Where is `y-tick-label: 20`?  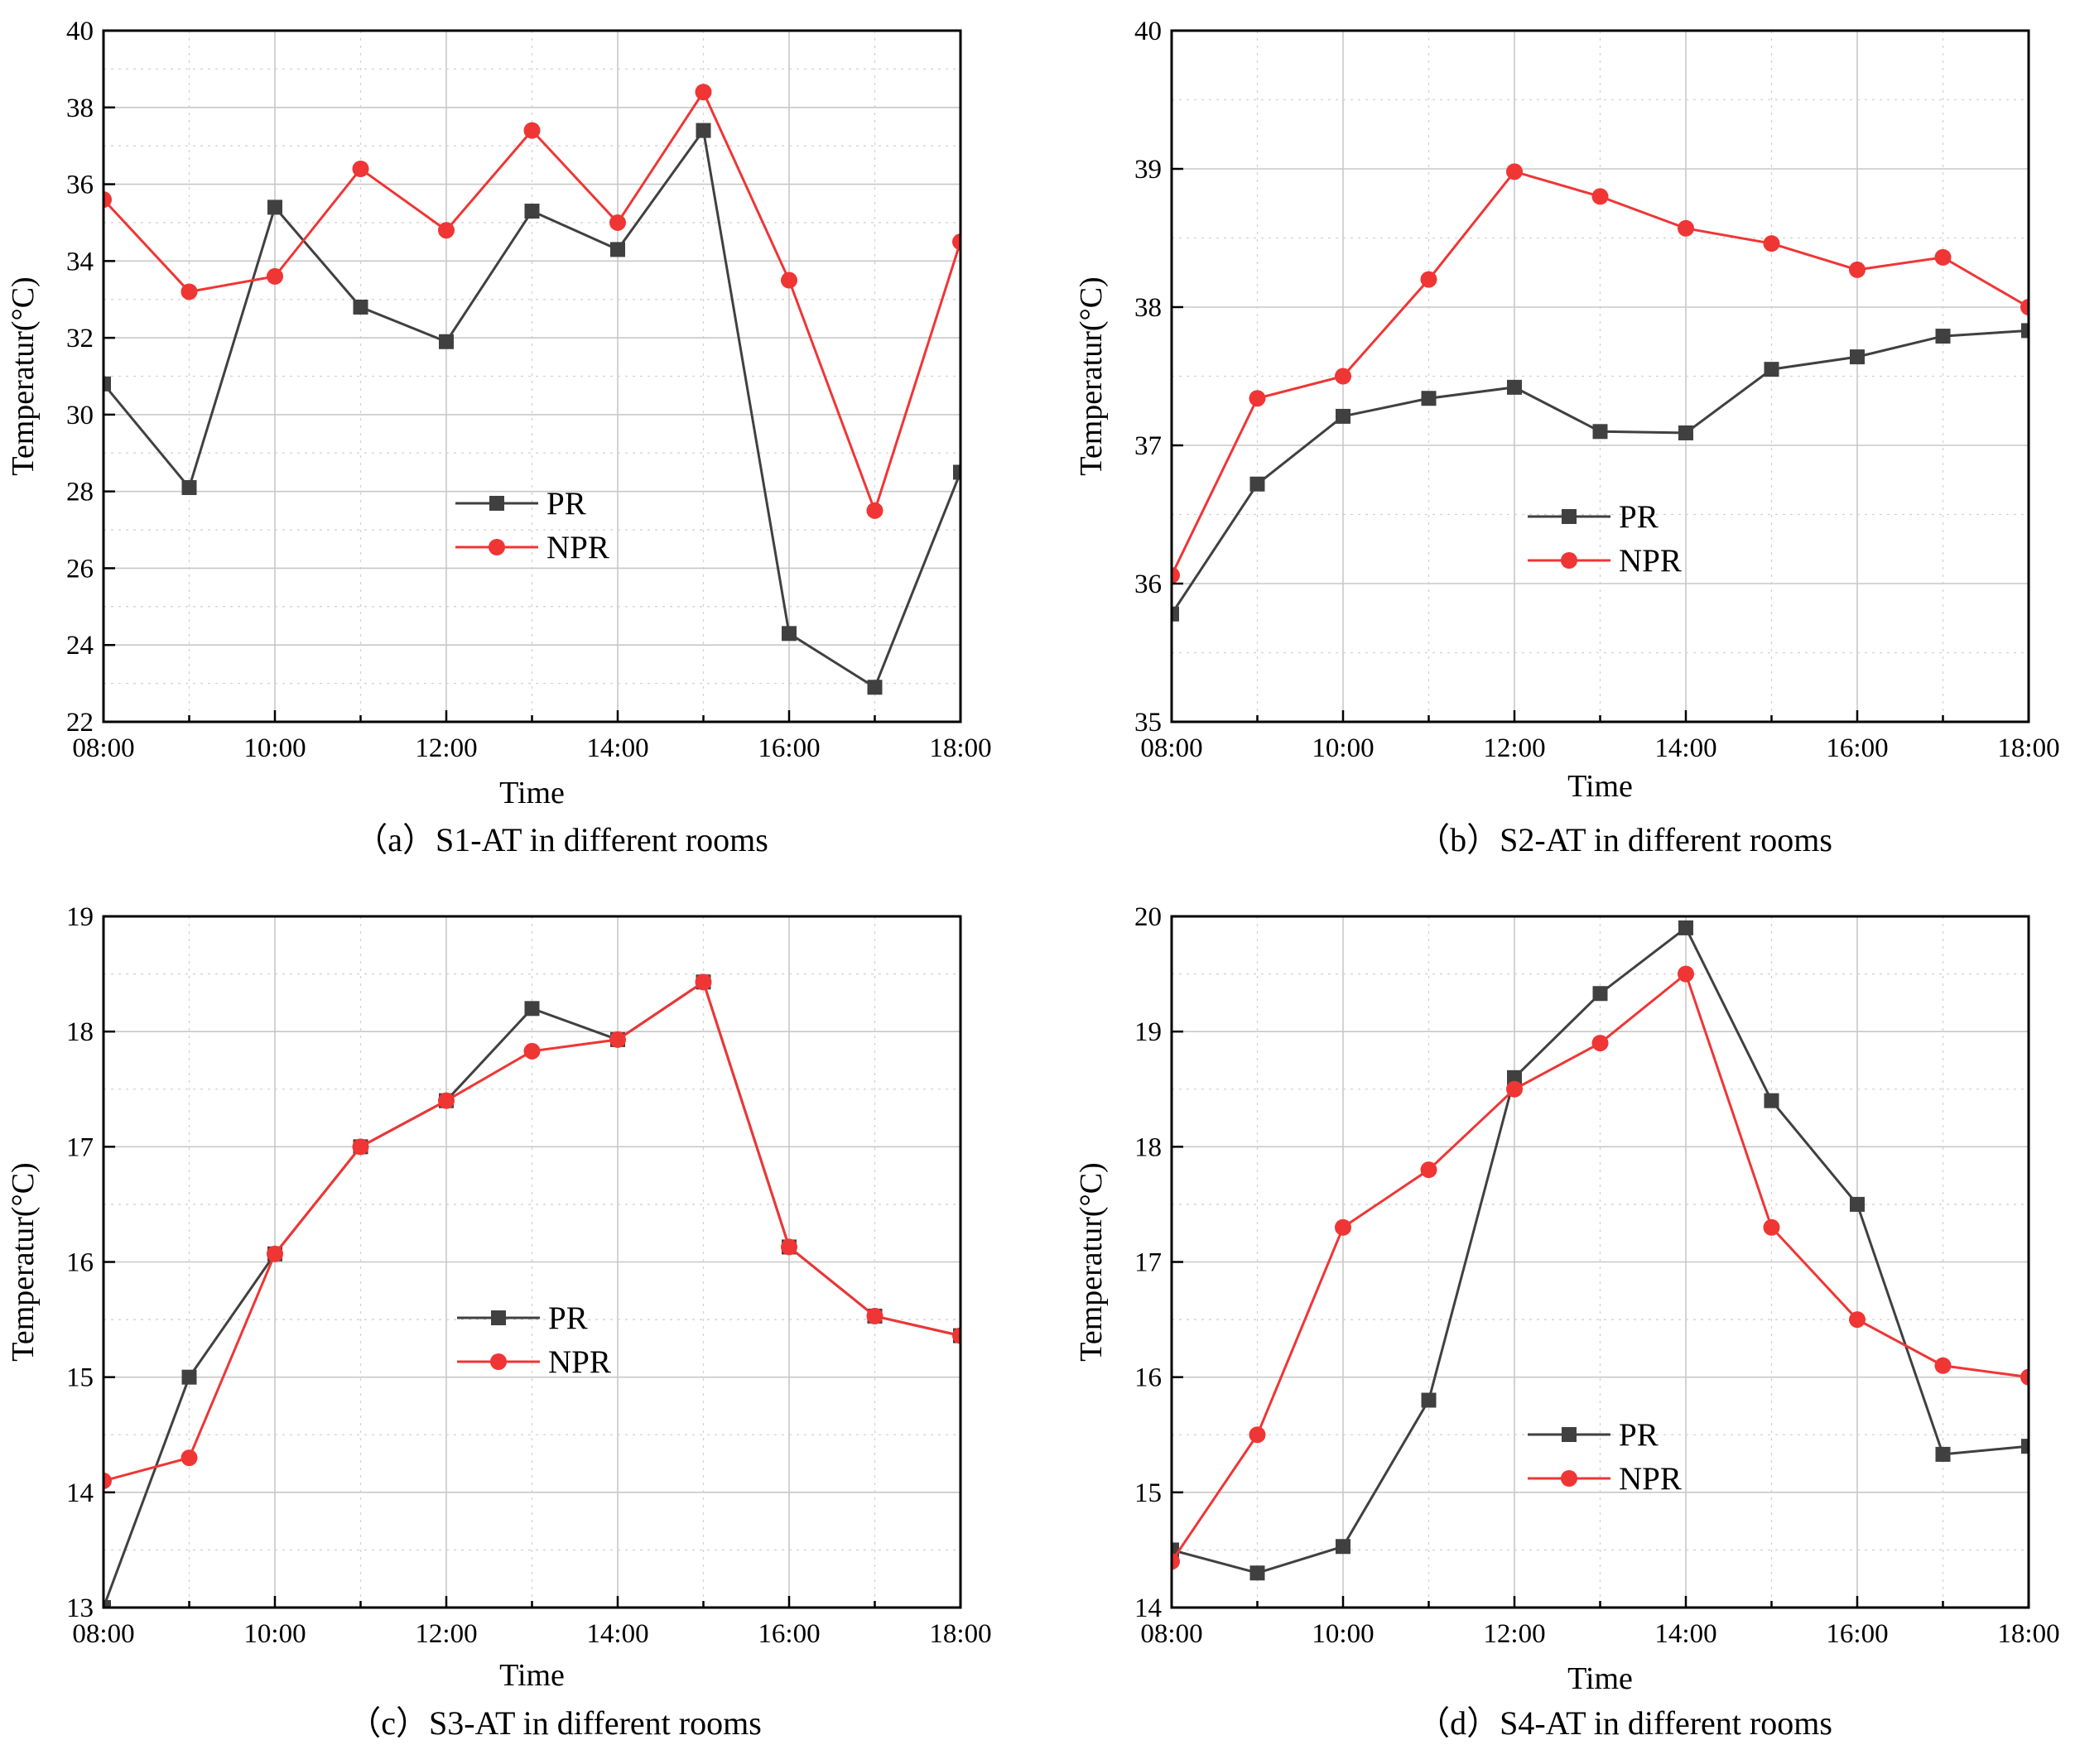
y-tick-label: 20 is located at coordinates (1148, 917).